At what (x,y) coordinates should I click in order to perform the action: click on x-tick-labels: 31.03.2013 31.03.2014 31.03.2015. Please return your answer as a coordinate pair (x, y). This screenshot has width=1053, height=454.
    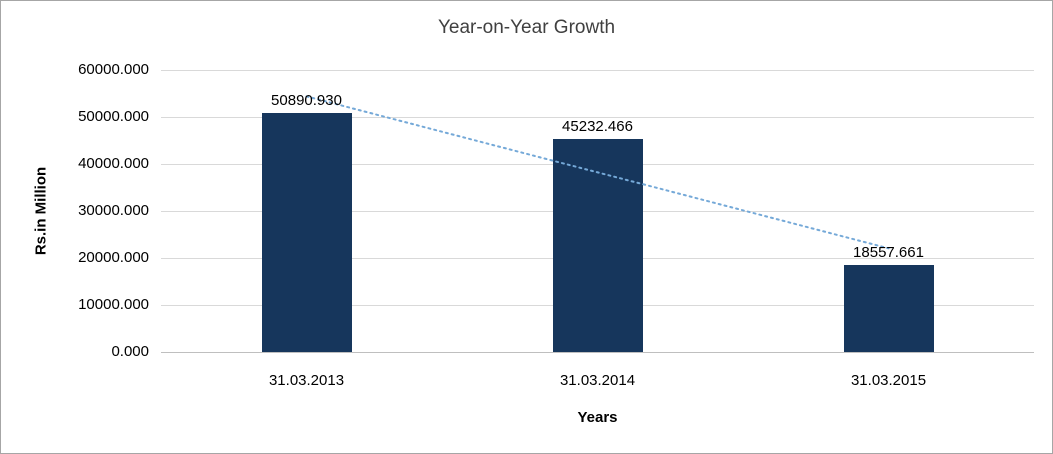
    Looking at the image, I should click on (597, 381).